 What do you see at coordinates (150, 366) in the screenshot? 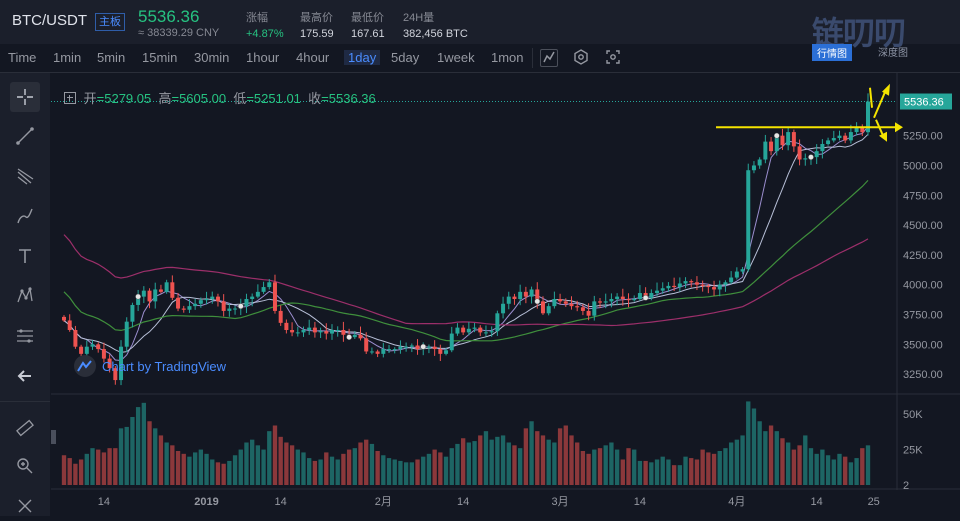
I see `tradingview-credit: Chart by TradingView` at bounding box center [150, 366].